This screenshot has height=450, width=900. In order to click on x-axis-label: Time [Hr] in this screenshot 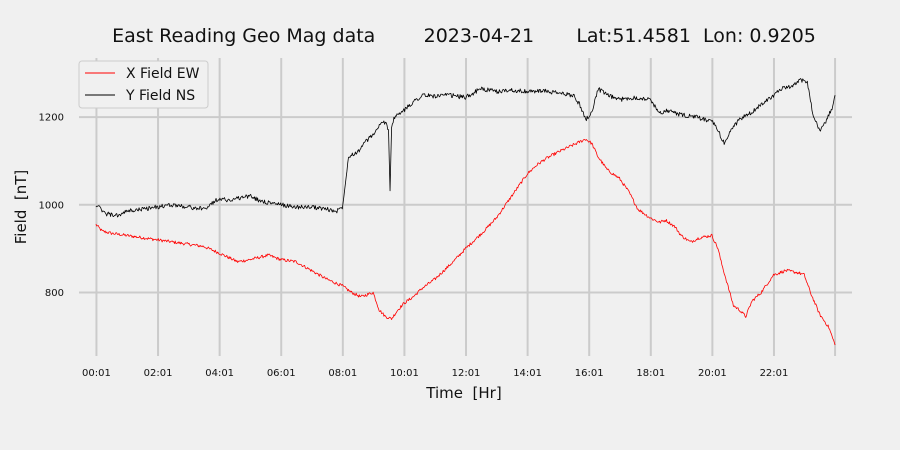, I will do `click(463, 393)`.